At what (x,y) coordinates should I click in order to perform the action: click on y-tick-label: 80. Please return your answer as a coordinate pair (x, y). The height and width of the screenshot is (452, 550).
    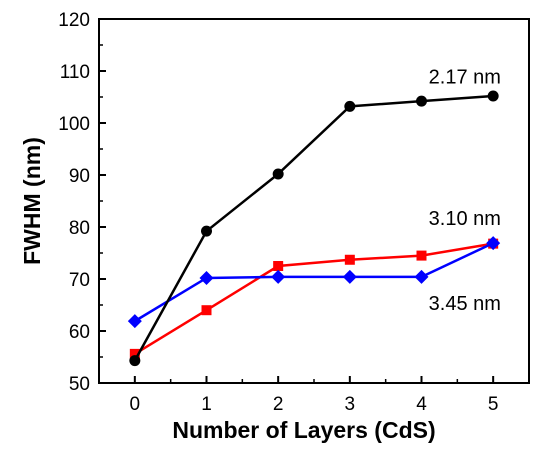
    Looking at the image, I should click on (79, 228).